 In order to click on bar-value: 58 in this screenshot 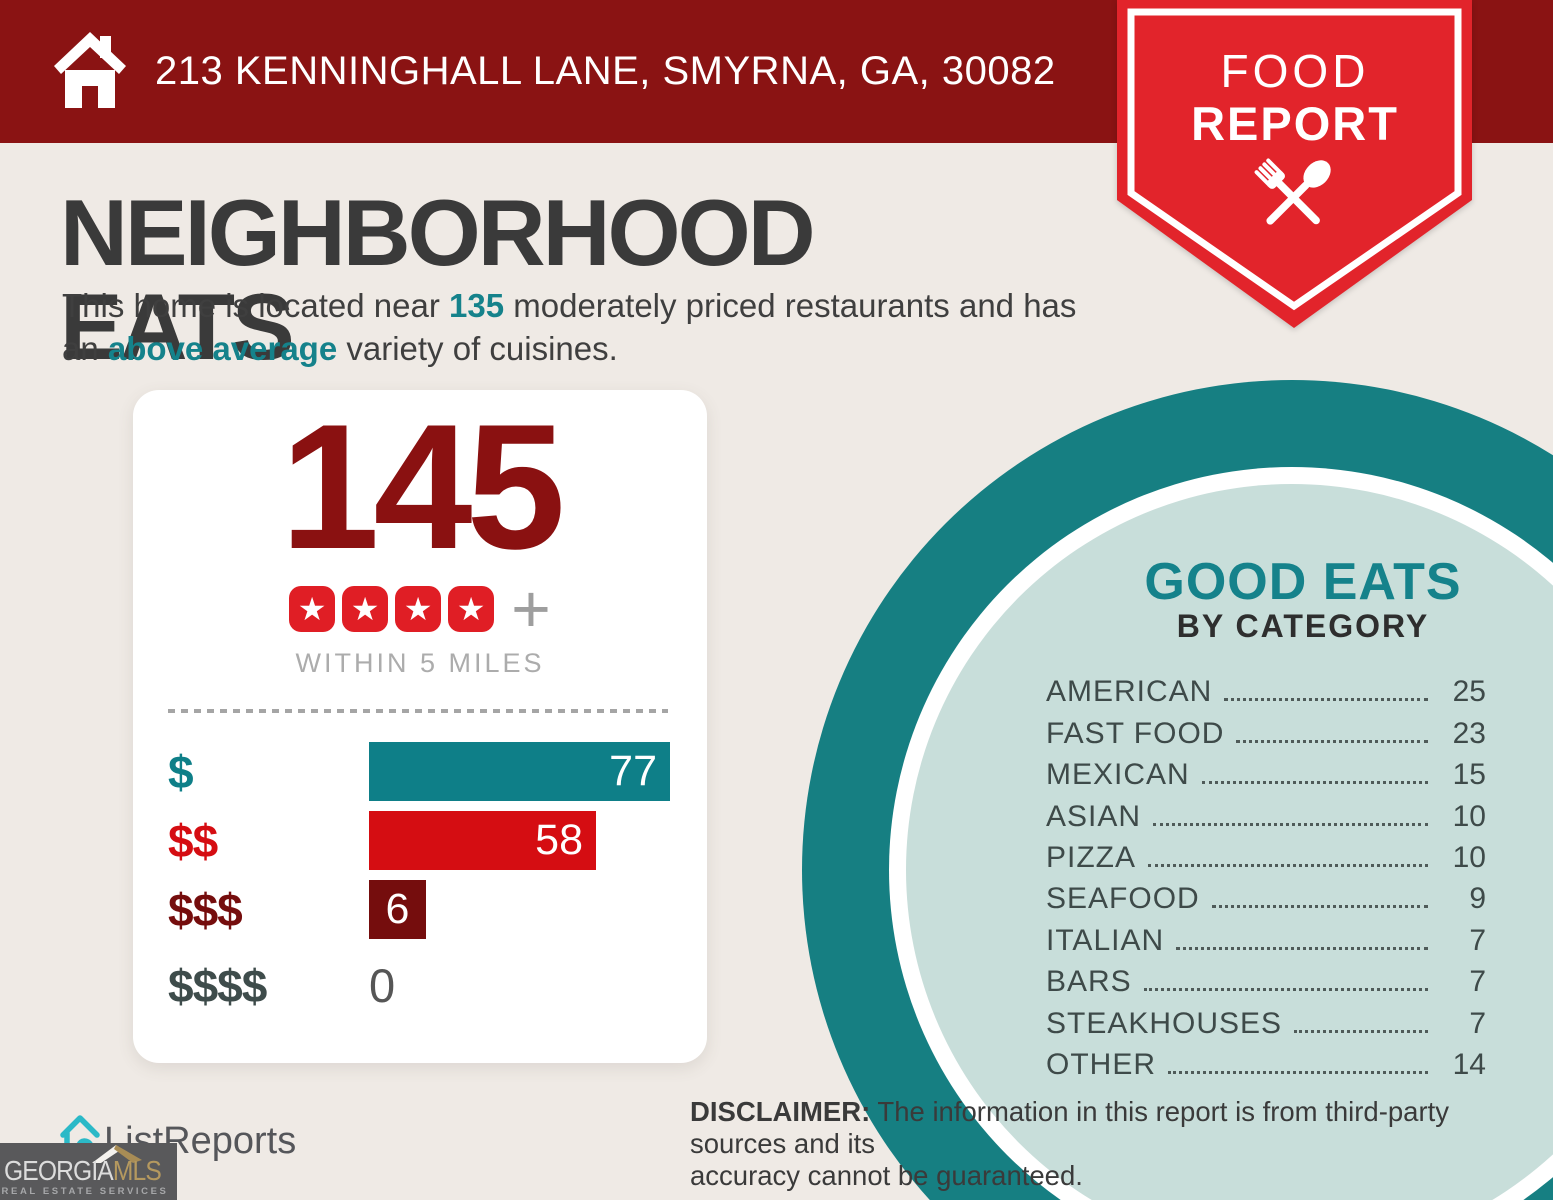, I will do `click(559, 840)`.